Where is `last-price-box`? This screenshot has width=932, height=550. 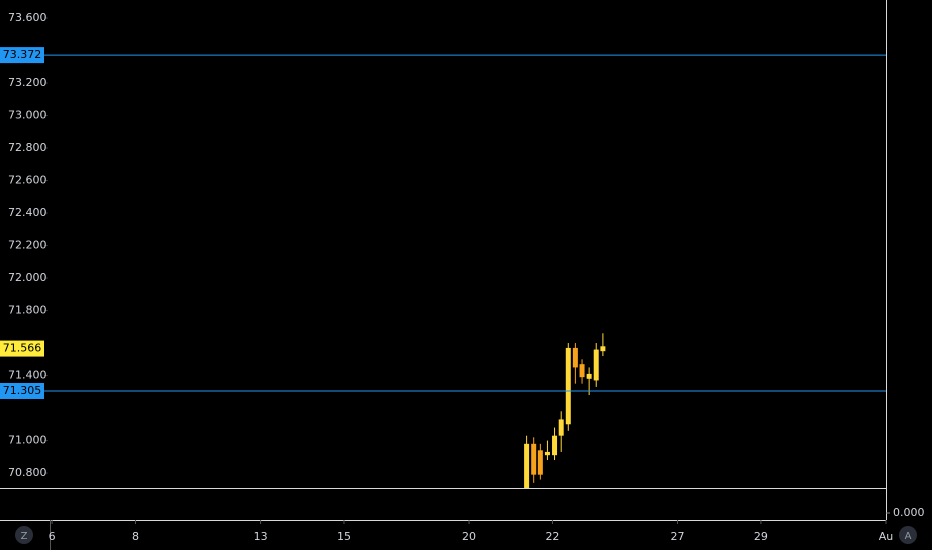
last-price-box is located at coordinates (22, 348).